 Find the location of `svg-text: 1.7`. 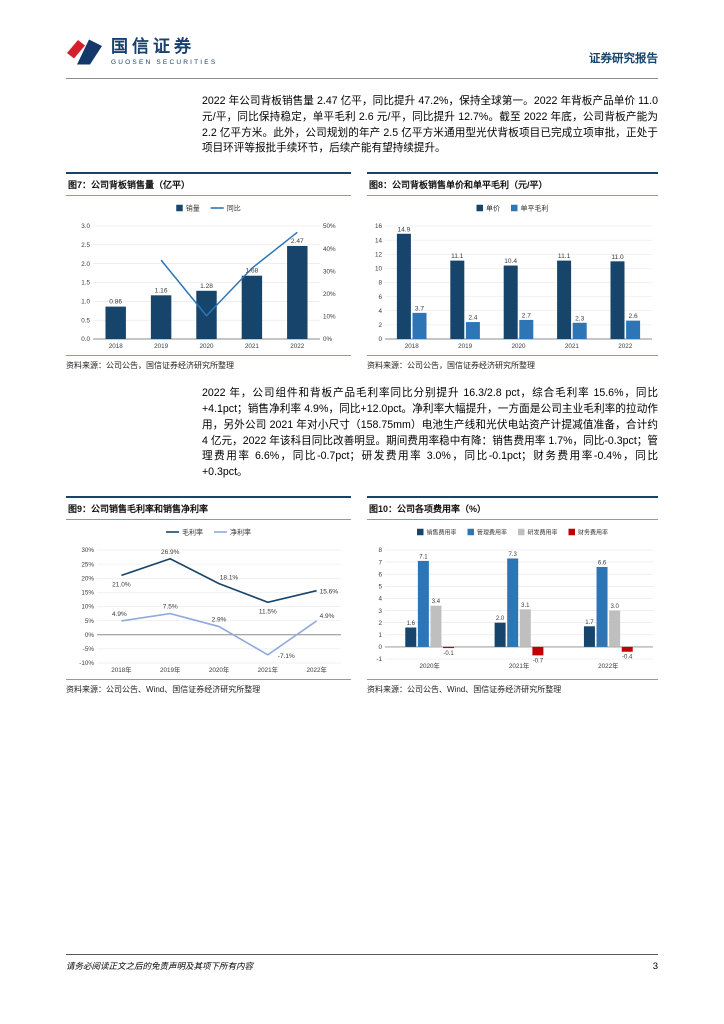

svg-text: 1.7 is located at coordinates (589, 623).